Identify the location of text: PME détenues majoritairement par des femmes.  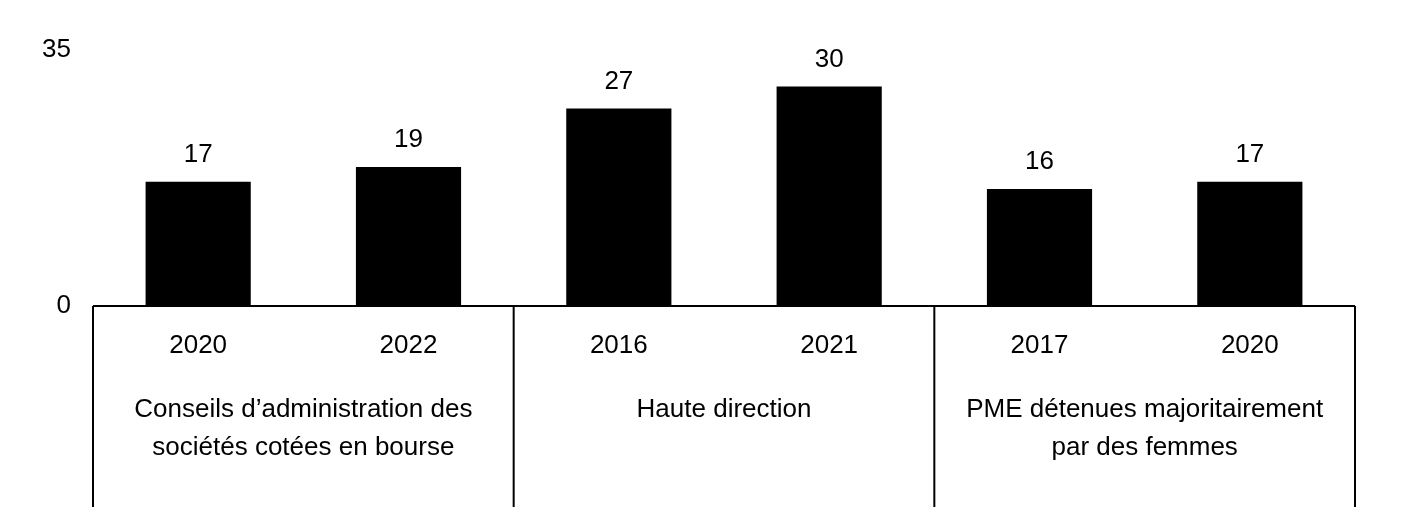
(1145, 427).